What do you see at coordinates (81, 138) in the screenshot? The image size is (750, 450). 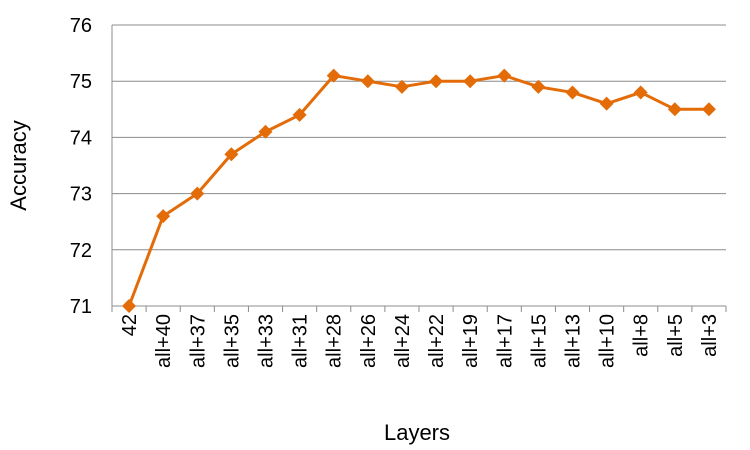 I see `y-tick-label: 74` at bounding box center [81, 138].